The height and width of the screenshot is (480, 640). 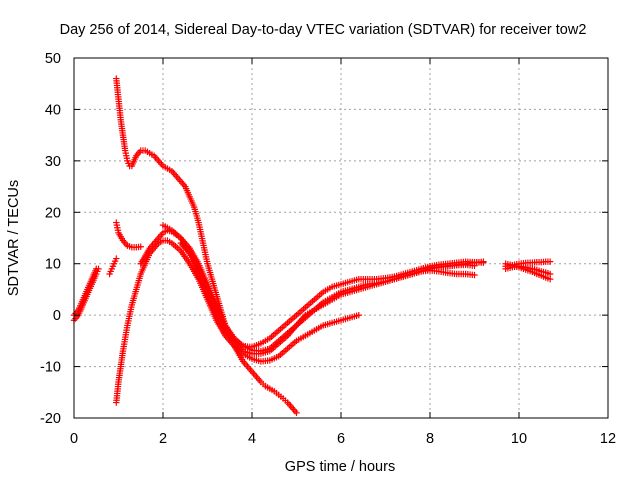 What do you see at coordinates (50, 419) in the screenshot?
I see `y-tick-label: -20` at bounding box center [50, 419].